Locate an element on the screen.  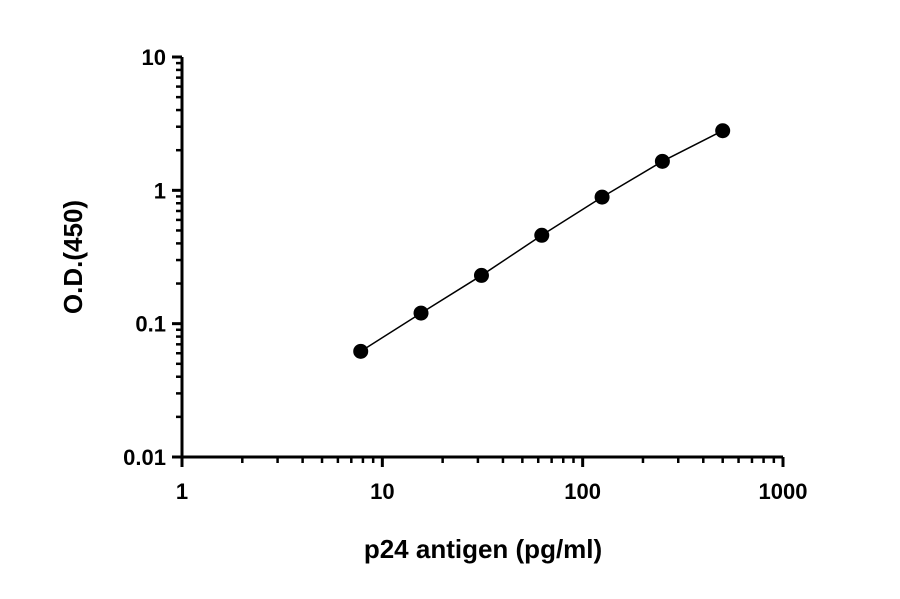
y-axis-title: O.D.(450) is located at coordinates (73, 257).